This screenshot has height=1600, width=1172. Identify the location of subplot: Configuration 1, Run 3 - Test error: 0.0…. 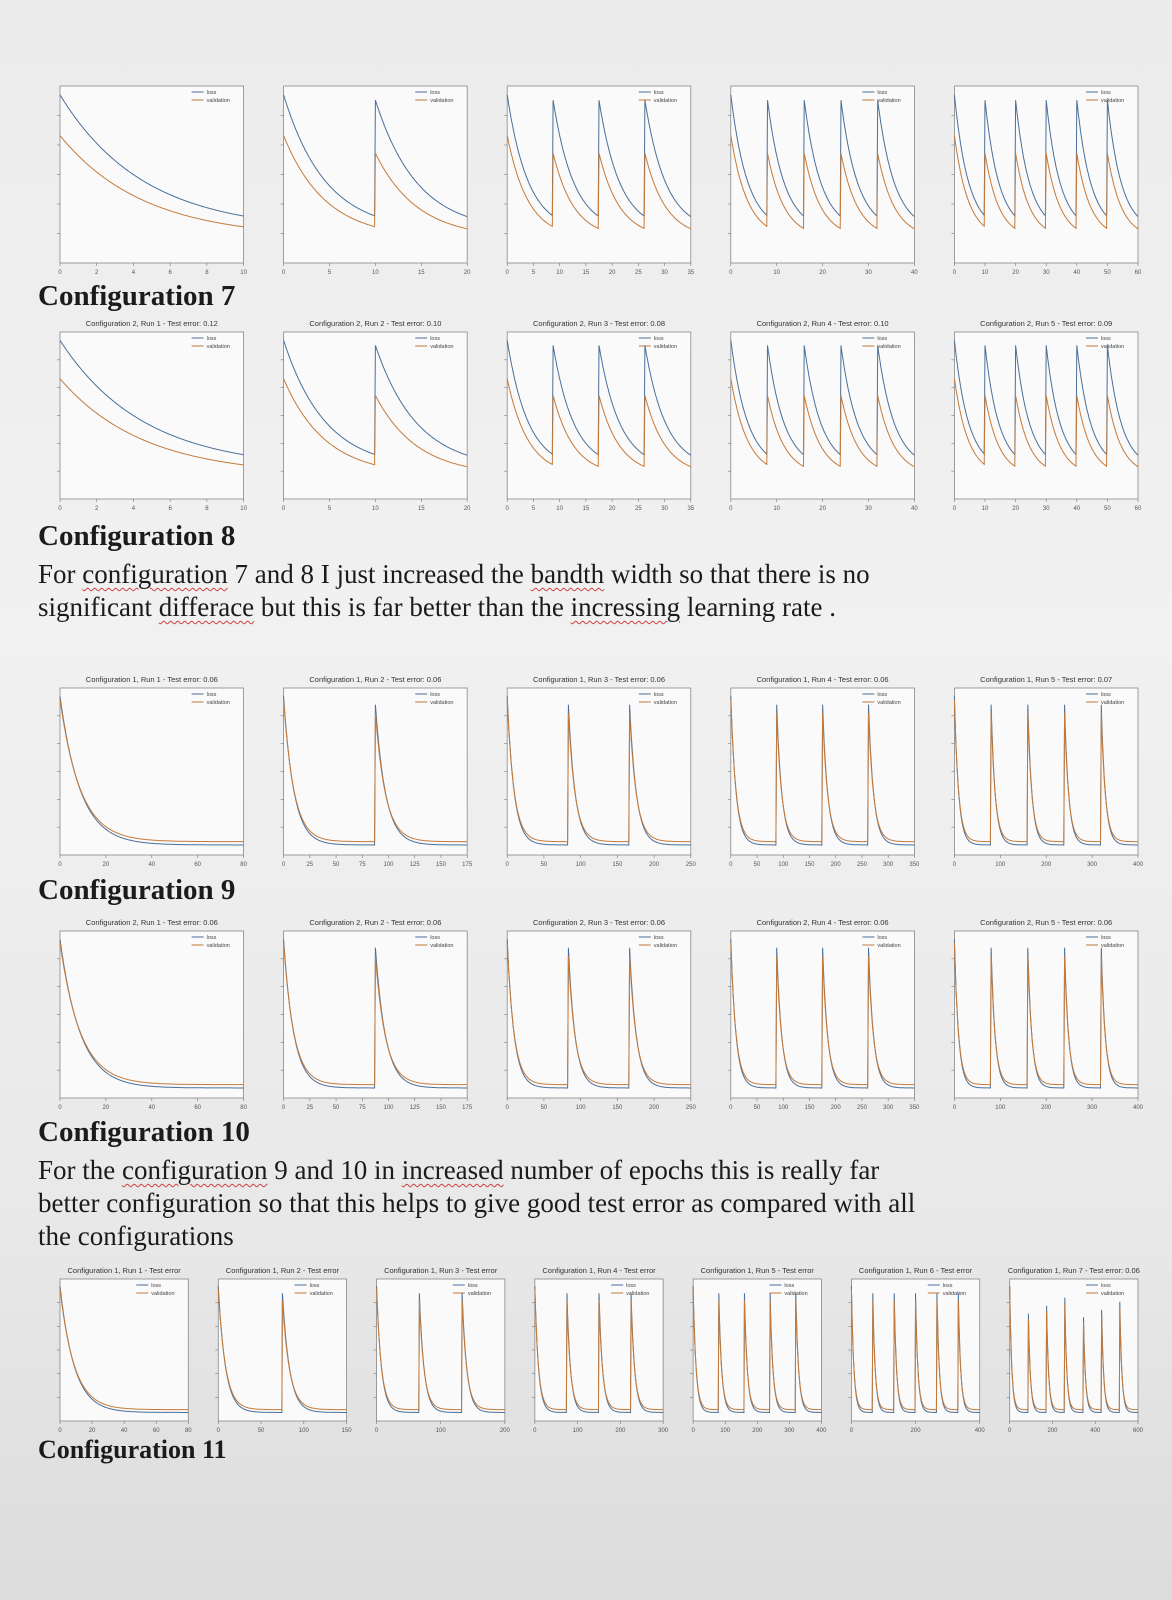
(600, 771).